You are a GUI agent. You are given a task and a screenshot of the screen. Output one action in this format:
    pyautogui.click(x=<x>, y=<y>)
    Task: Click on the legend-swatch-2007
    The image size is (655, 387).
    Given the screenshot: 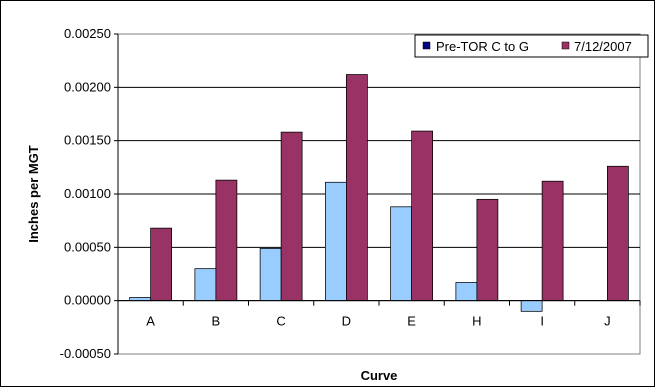 What is the action you would take?
    pyautogui.click(x=565, y=45)
    